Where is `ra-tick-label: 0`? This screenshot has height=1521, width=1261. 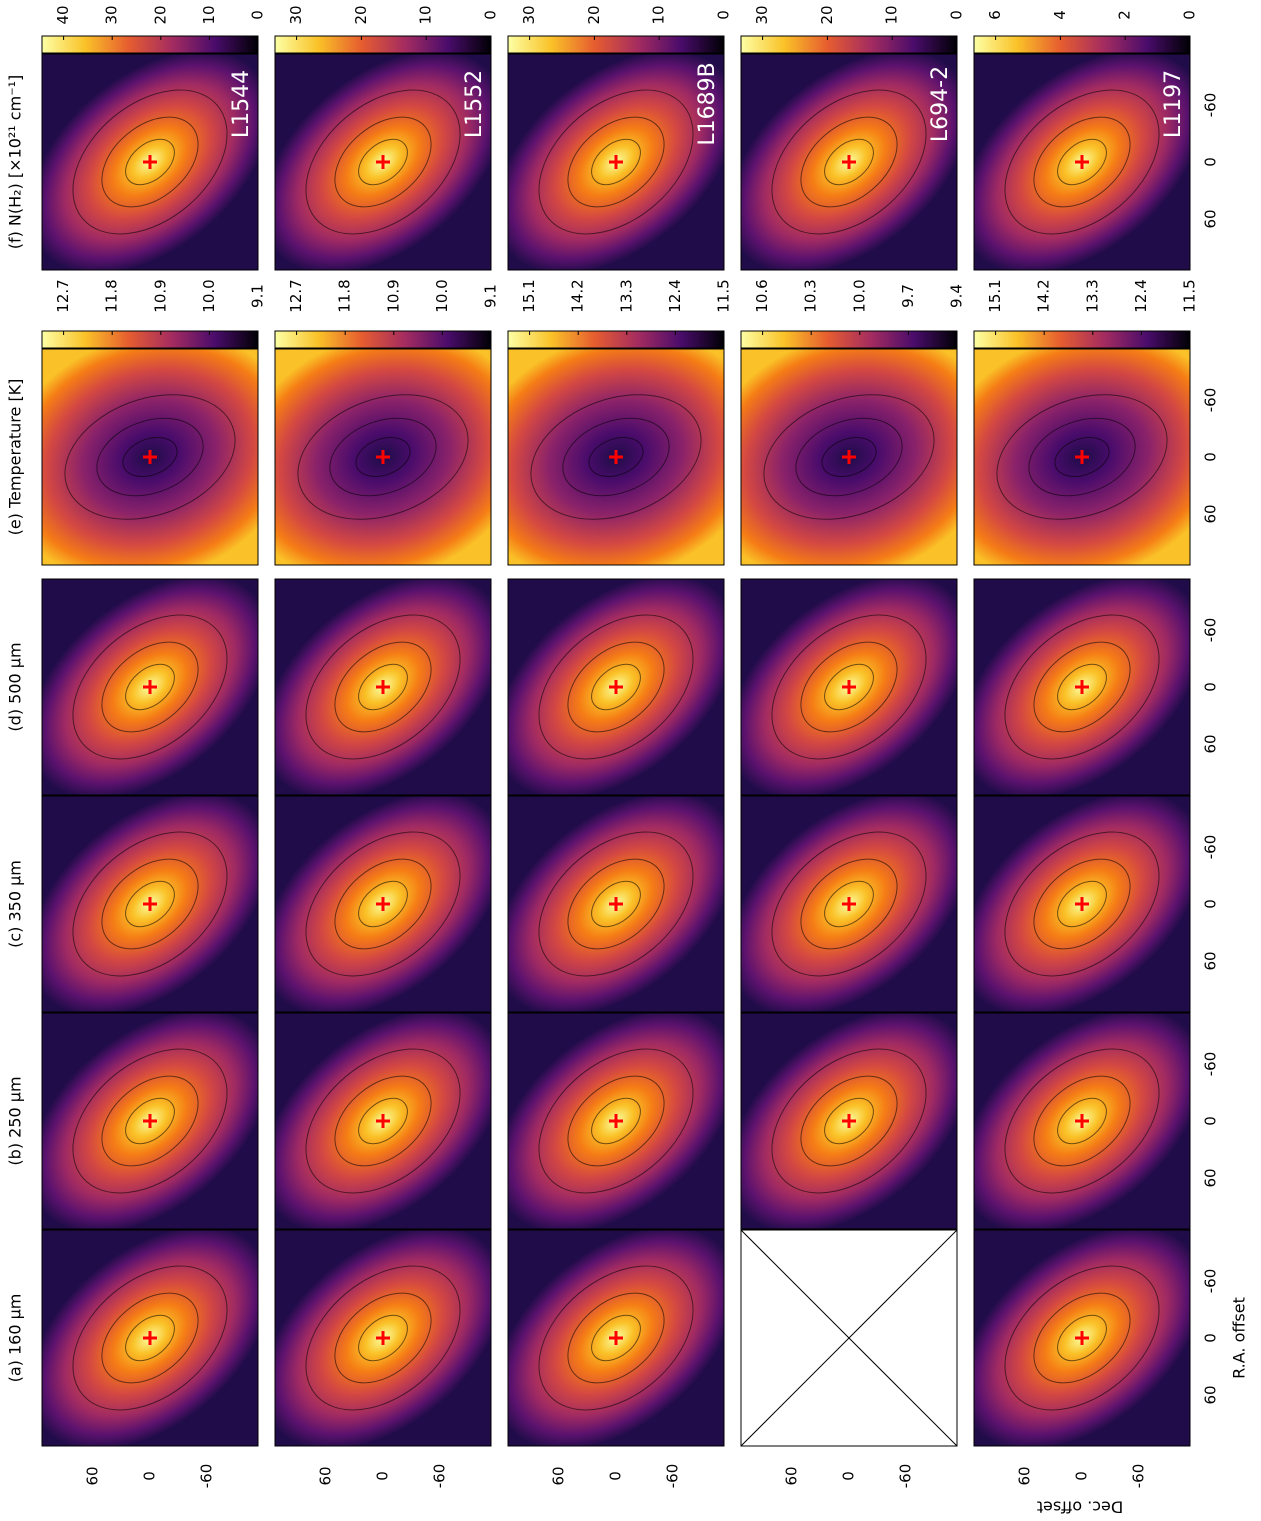 ra-tick-label: 0 is located at coordinates (1211, 1121).